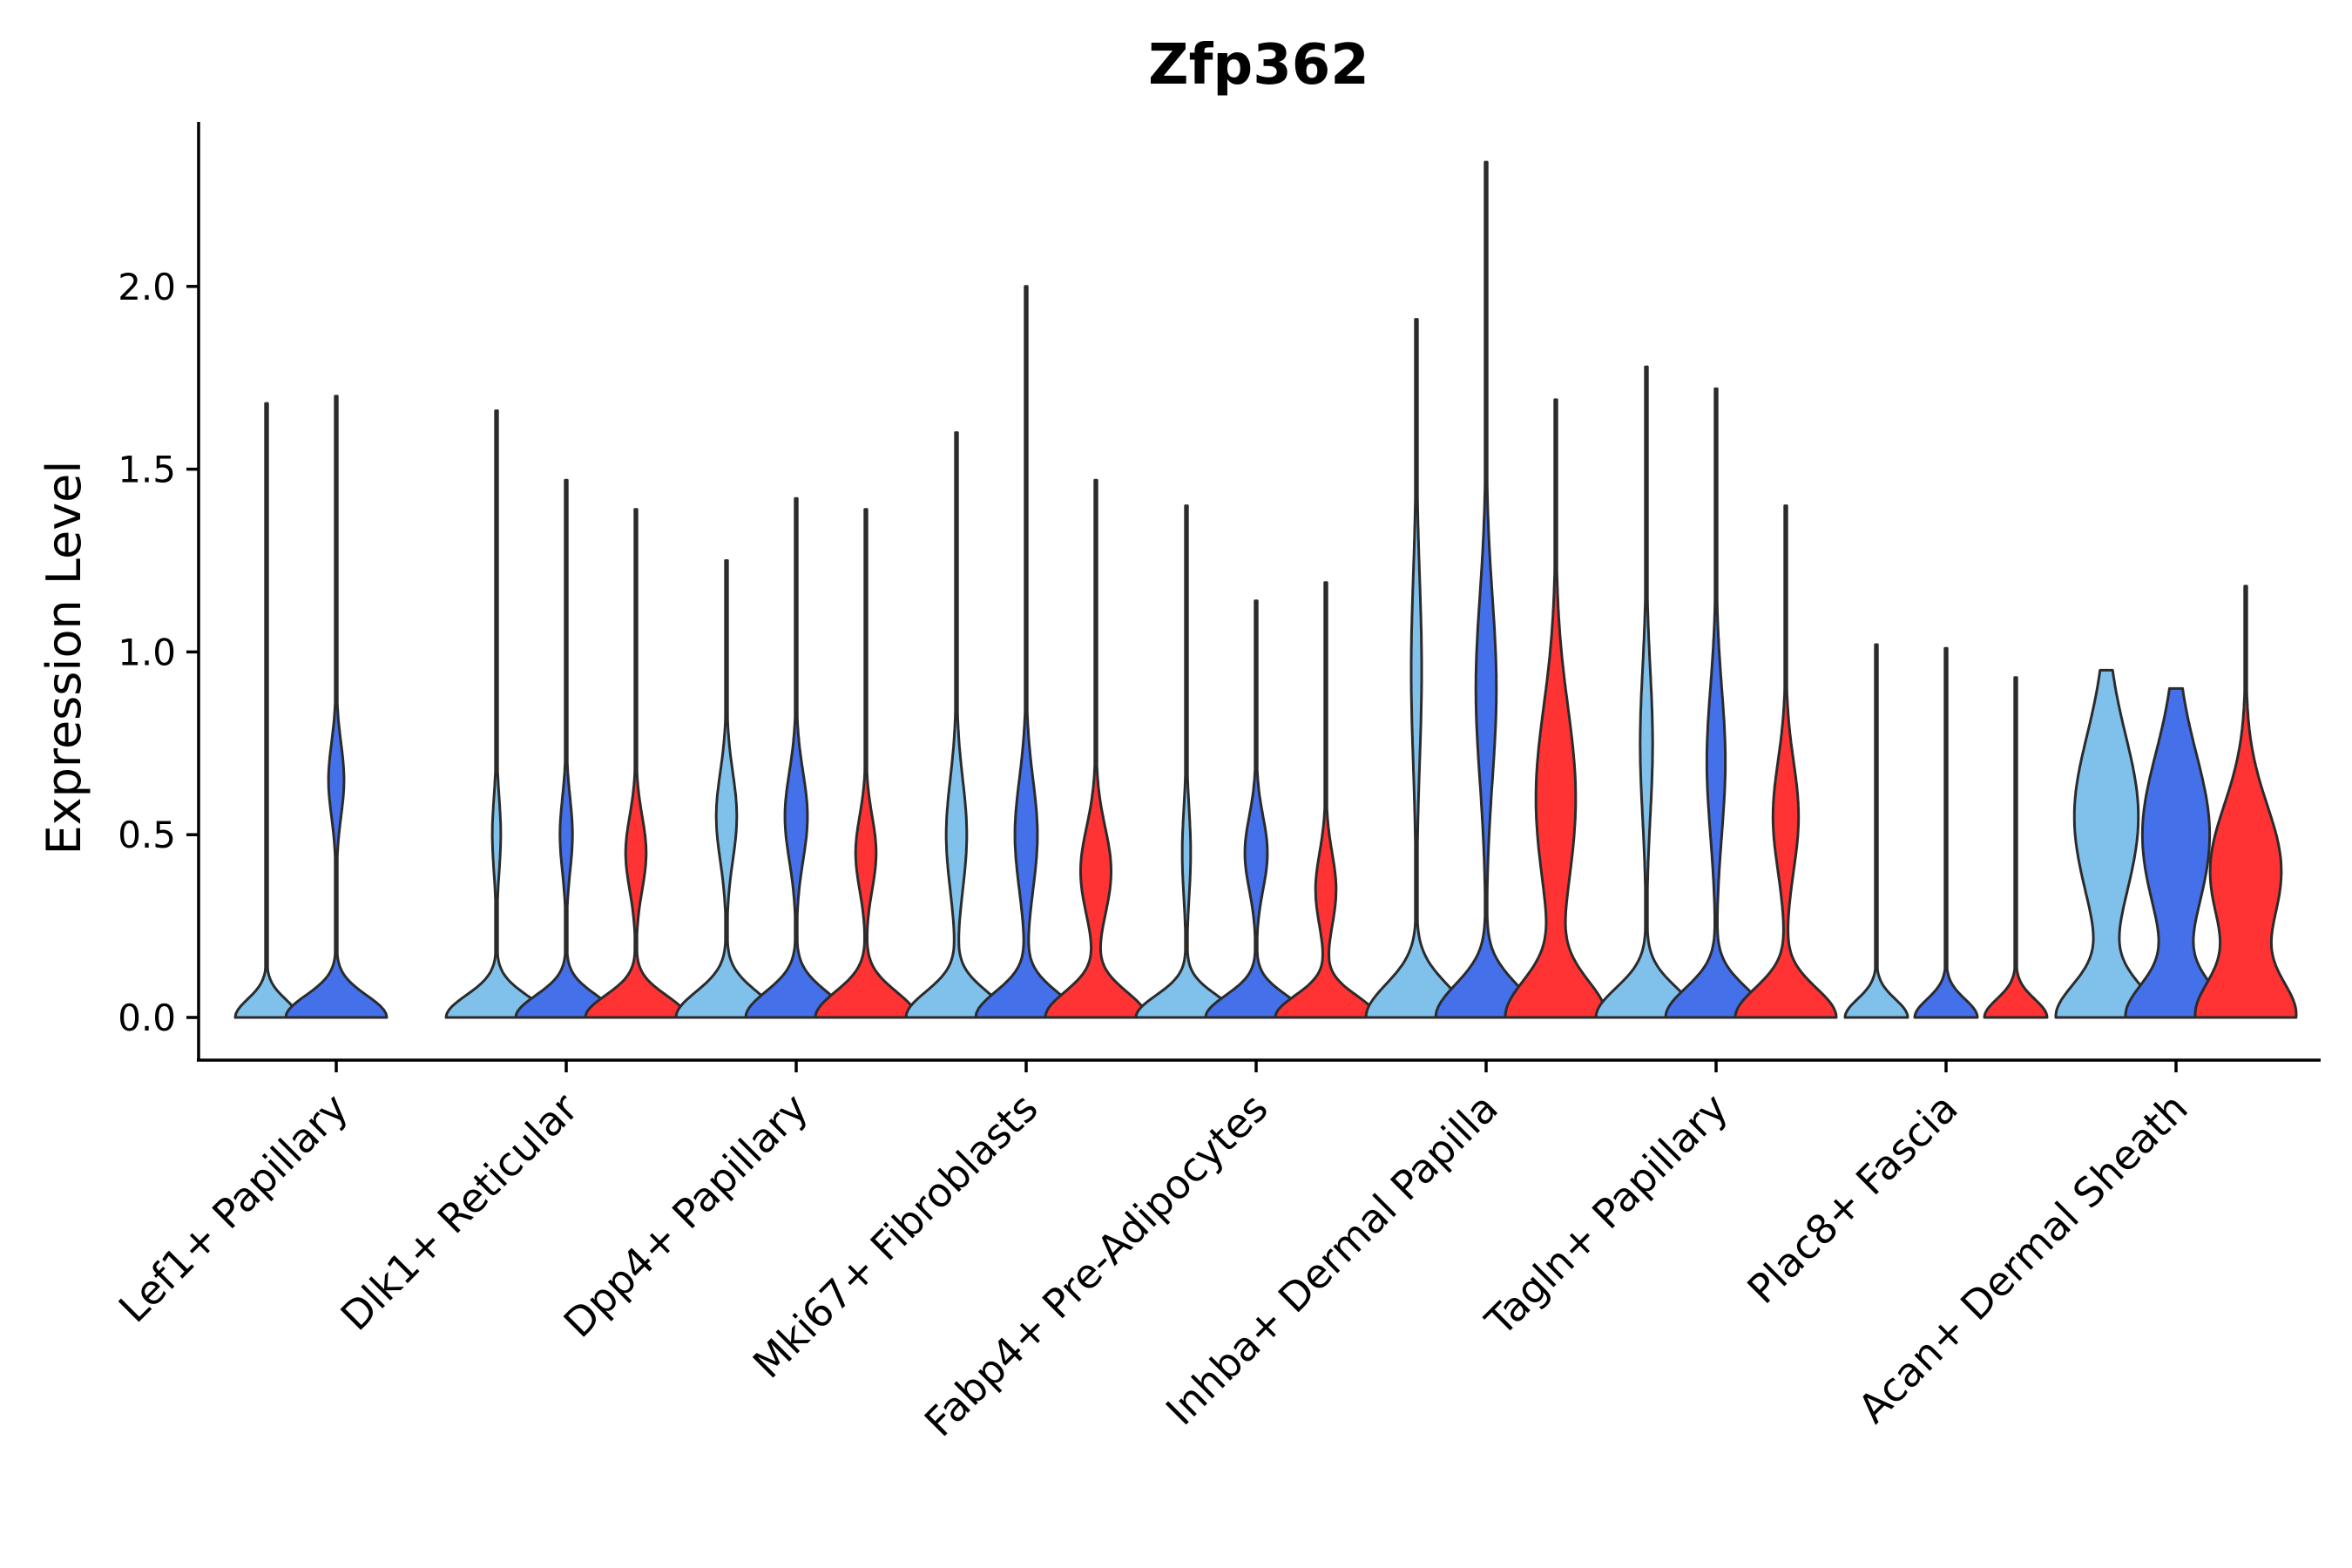 Image resolution: width=2352 pixels, height=1568 pixels. Describe the element at coordinates (233, 1208) in the screenshot. I see `category-label: Lef1+ Papillary` at that location.